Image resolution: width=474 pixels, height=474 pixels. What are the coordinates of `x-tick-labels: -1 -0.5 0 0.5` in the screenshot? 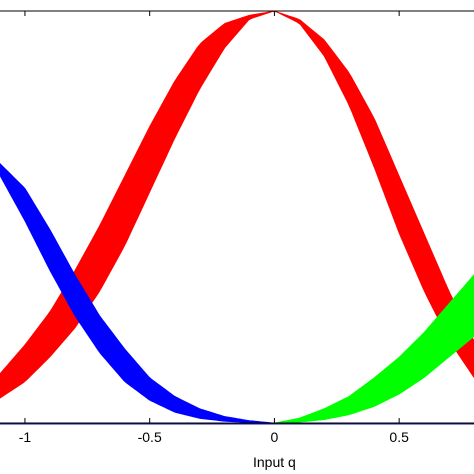 It's located at (214, 437).